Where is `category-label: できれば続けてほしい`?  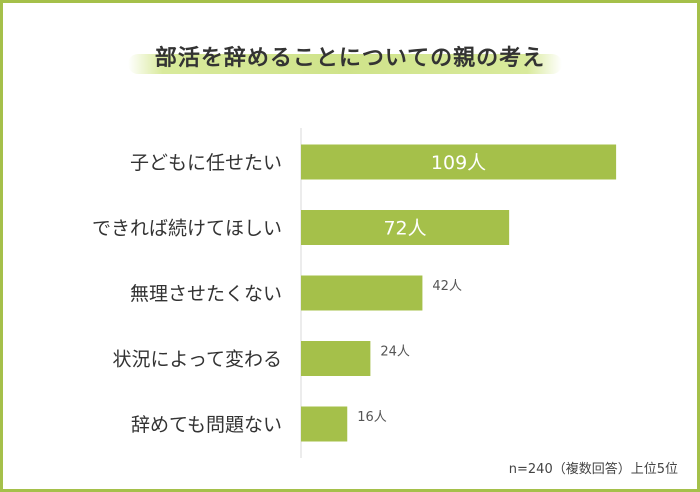 category-label: できれば続けてほしい is located at coordinates (187, 229).